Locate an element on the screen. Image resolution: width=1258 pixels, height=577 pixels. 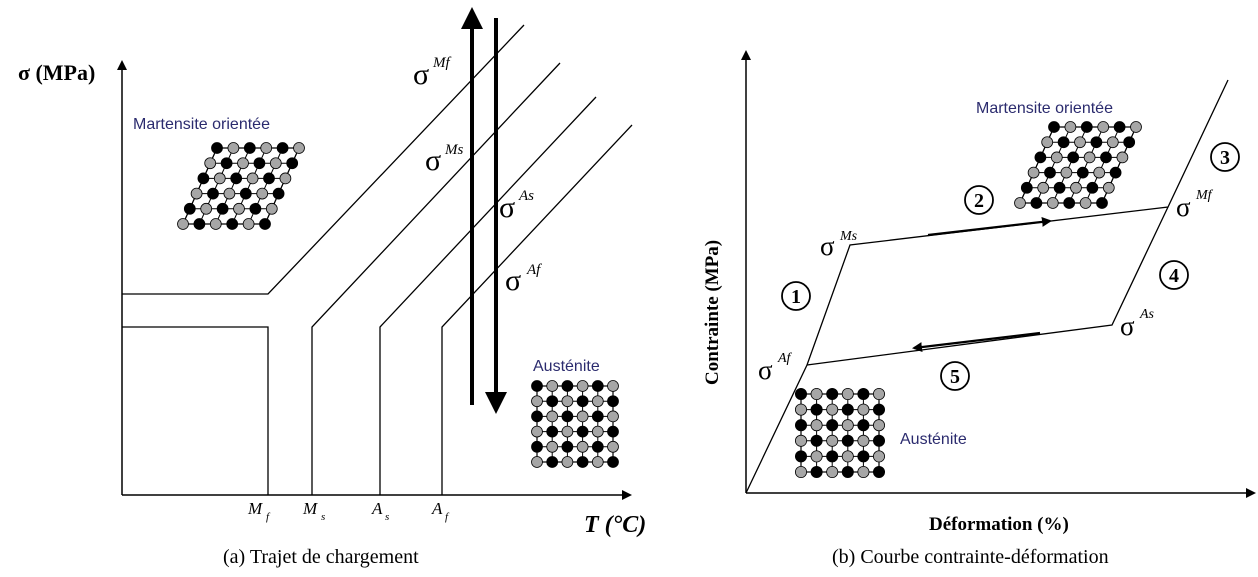
right-martensite-label: Martensite orientée is located at coordinates (1044, 108).